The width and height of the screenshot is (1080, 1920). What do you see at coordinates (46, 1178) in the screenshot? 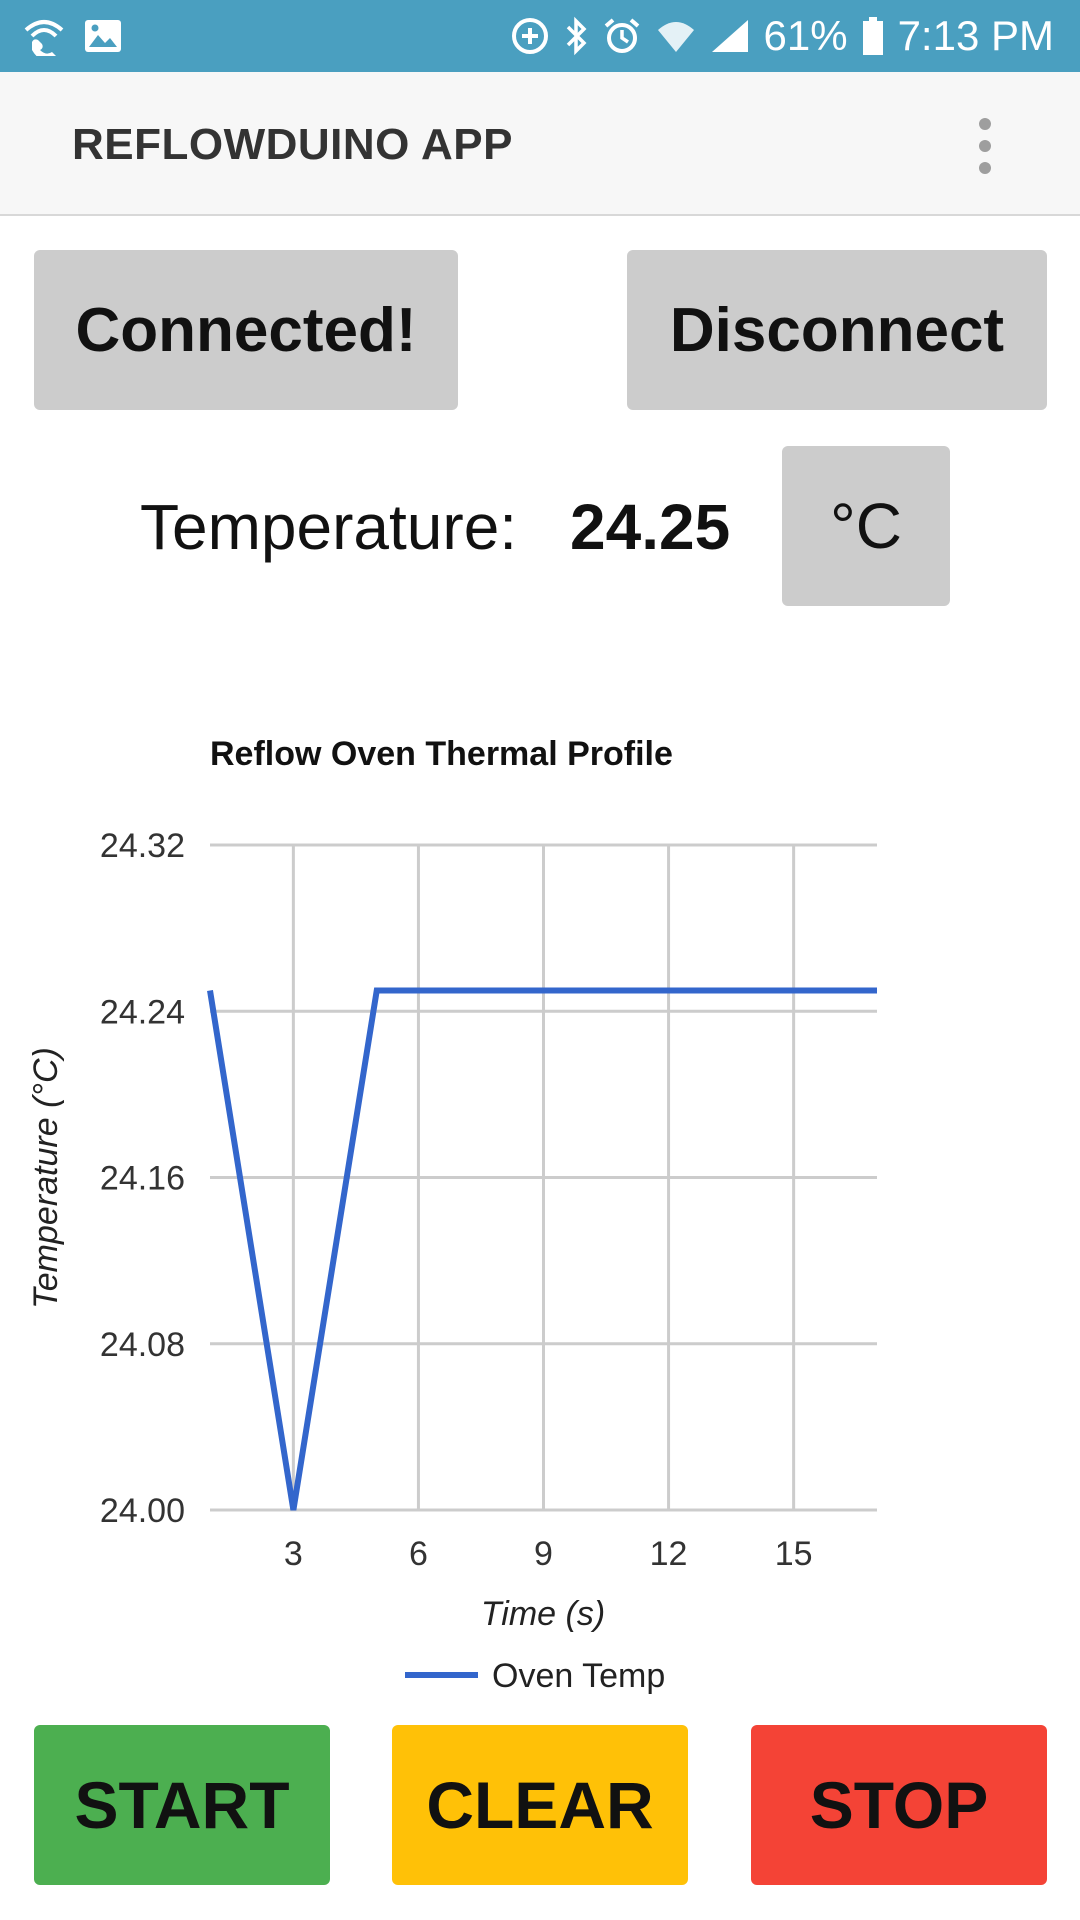
I see `y-axis-label: Temperature (°C)` at bounding box center [46, 1178].